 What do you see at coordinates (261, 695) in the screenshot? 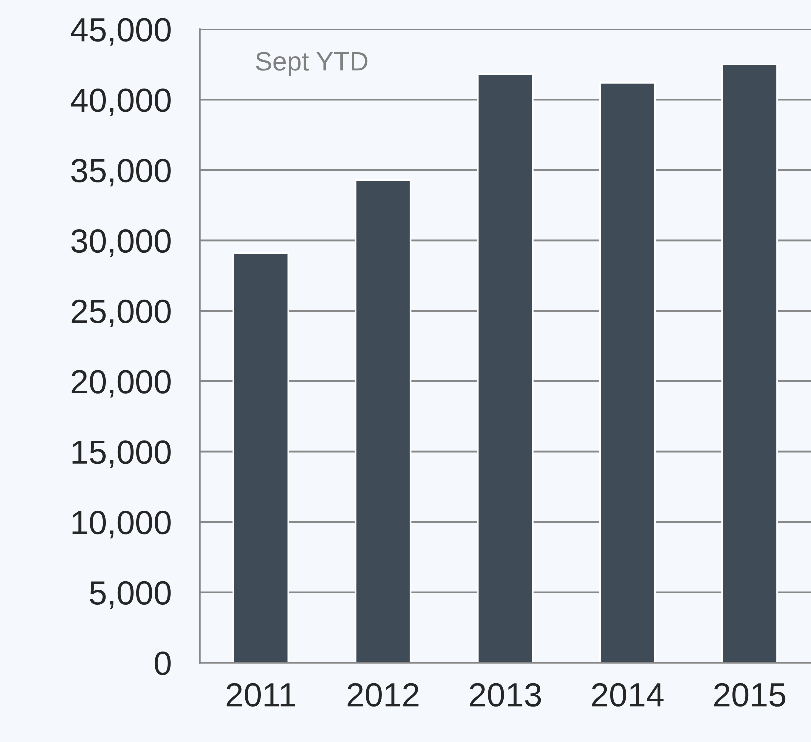
I see `x-tick-label: 2011` at bounding box center [261, 695].